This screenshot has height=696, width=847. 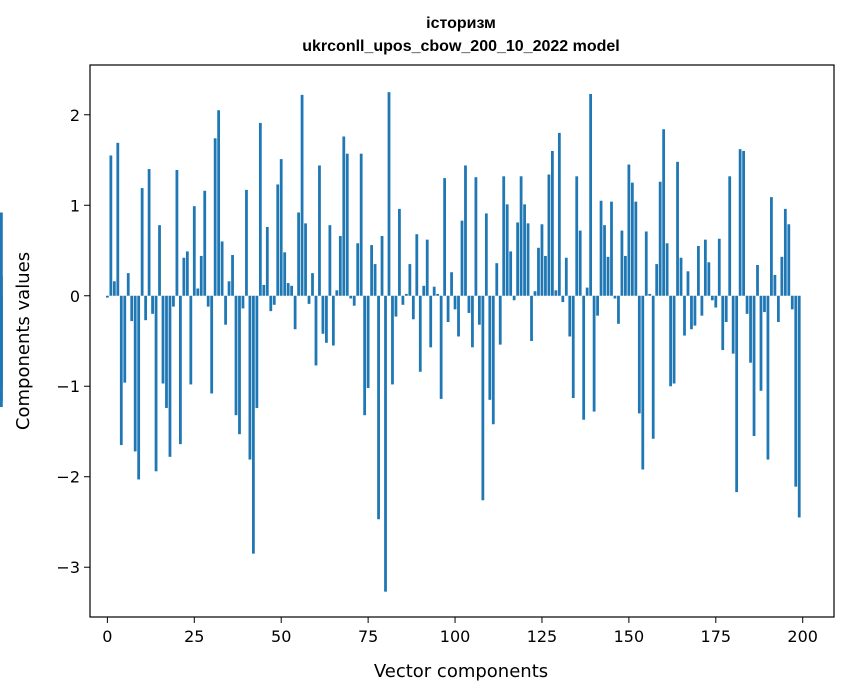 I want to click on y-axis-ticks: −3 −2 −1 0 1 2, so click(x=73, y=341).